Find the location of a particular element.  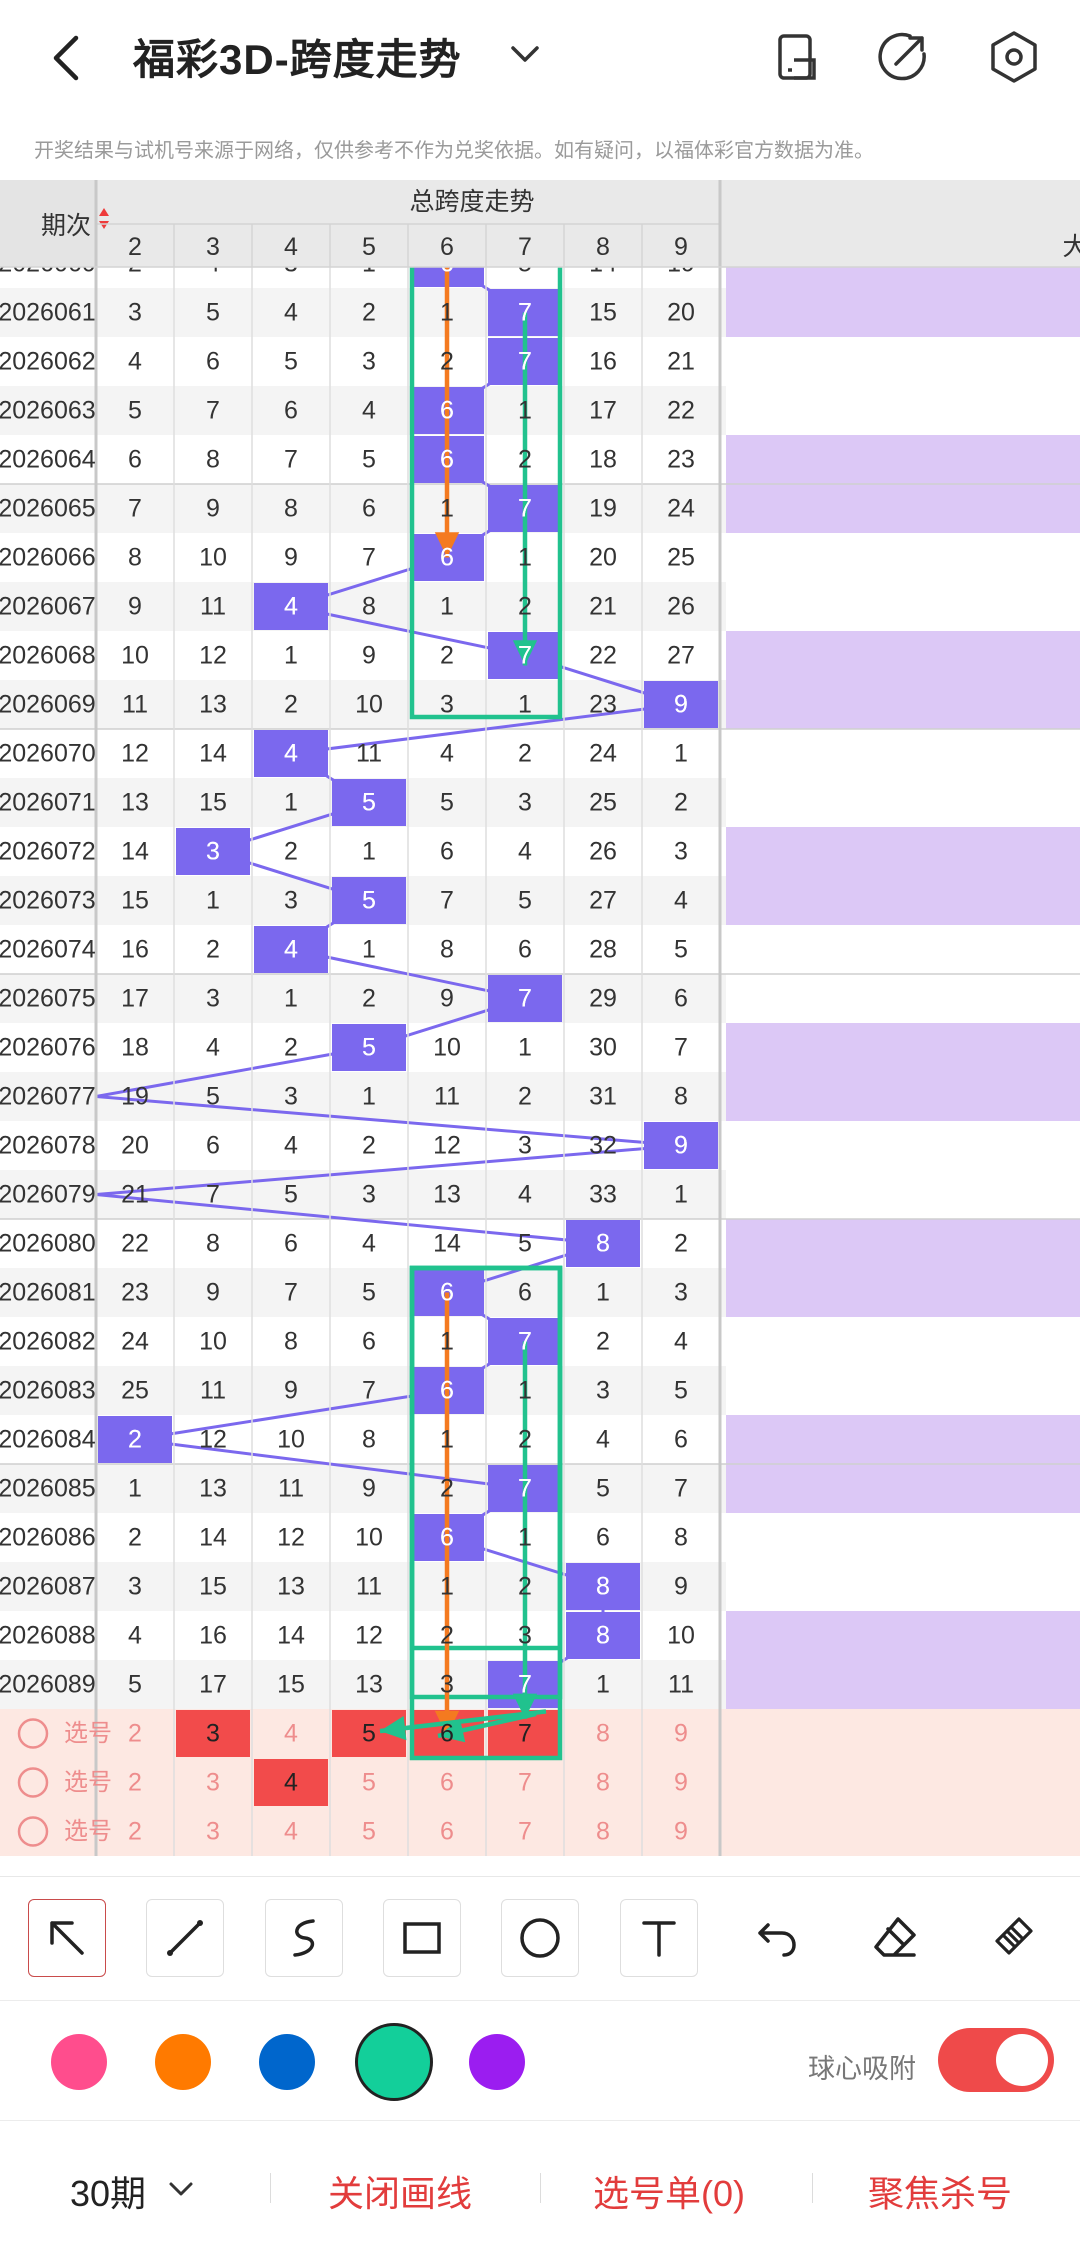

cell-value: 17 is located at coordinates (135, 999).